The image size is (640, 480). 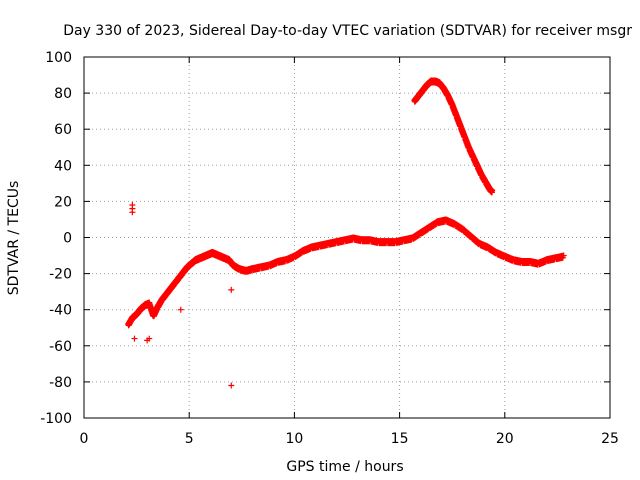 I want to click on x-tick-label: 5, so click(x=189, y=439).